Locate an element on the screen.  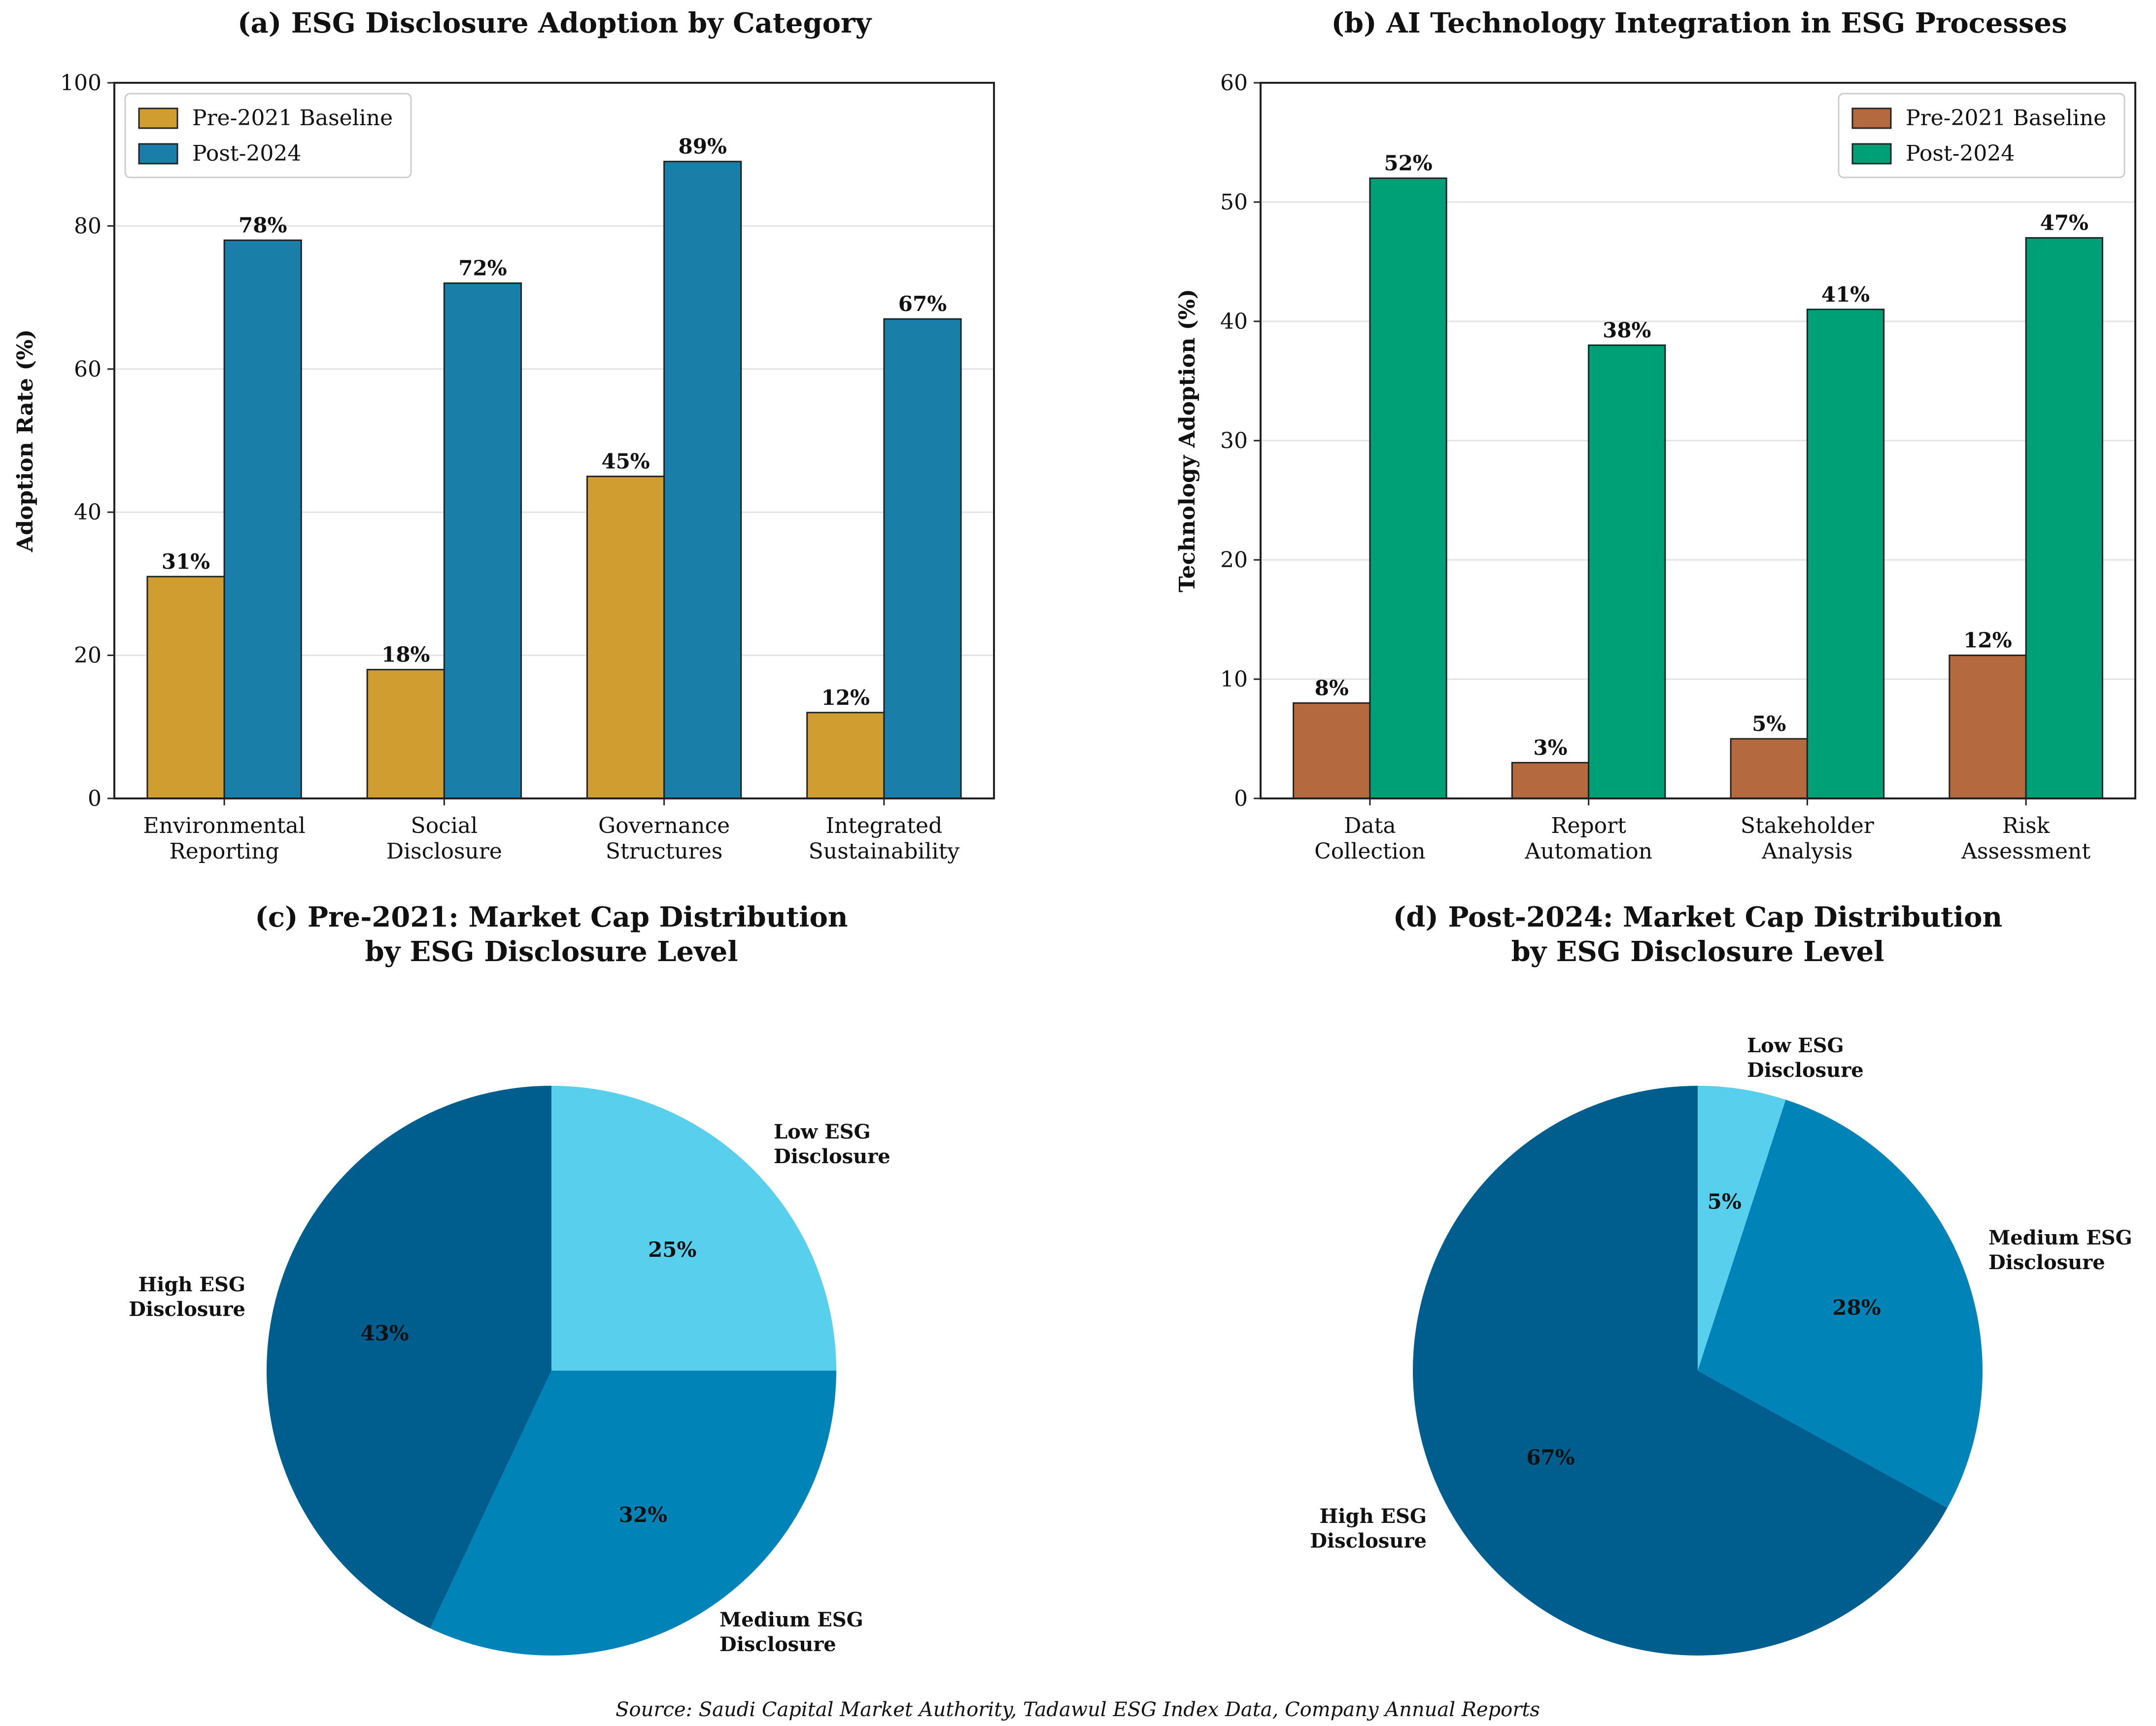
bar-a-legend is located at coordinates (268, 135).